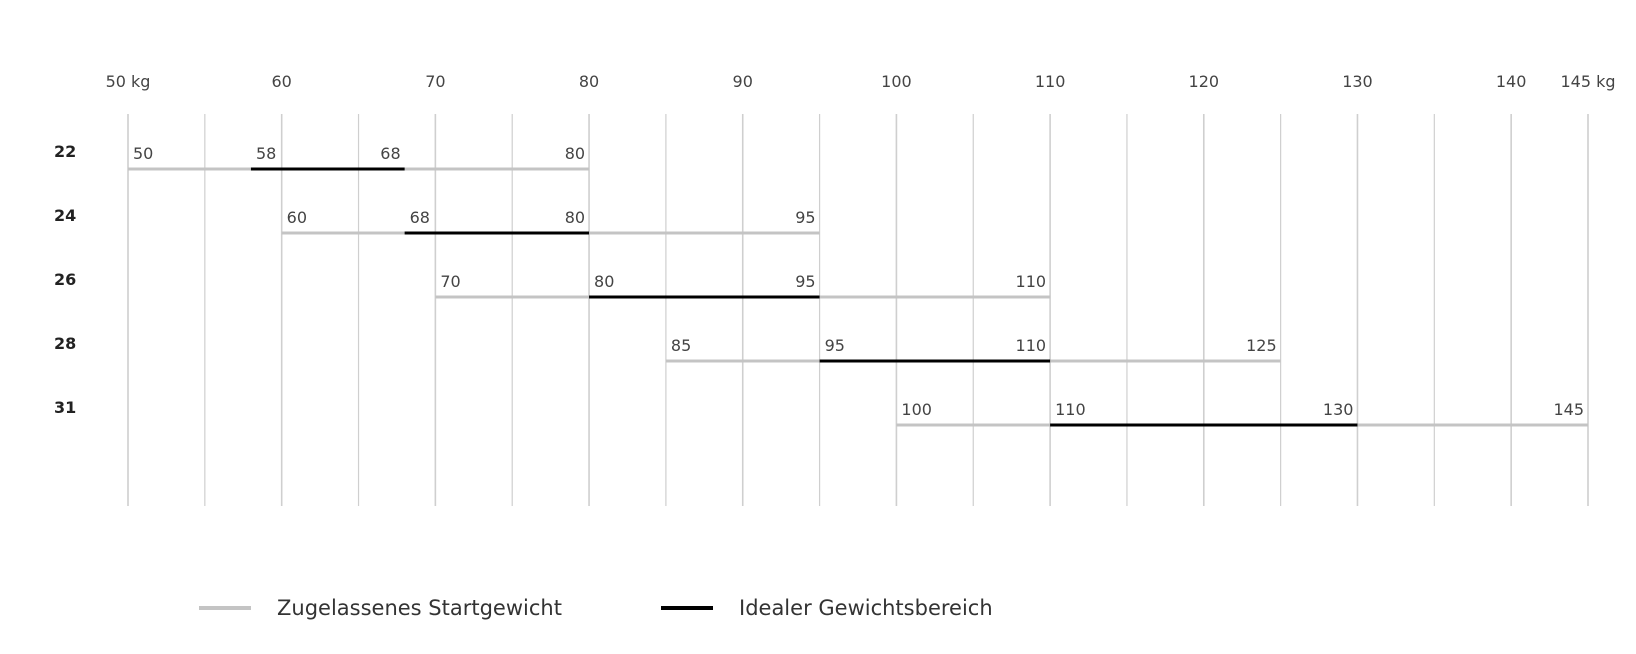 The image size is (1636, 654). Describe the element at coordinates (743, 81) in the screenshot. I see `x-tick-label-90: 90` at that location.